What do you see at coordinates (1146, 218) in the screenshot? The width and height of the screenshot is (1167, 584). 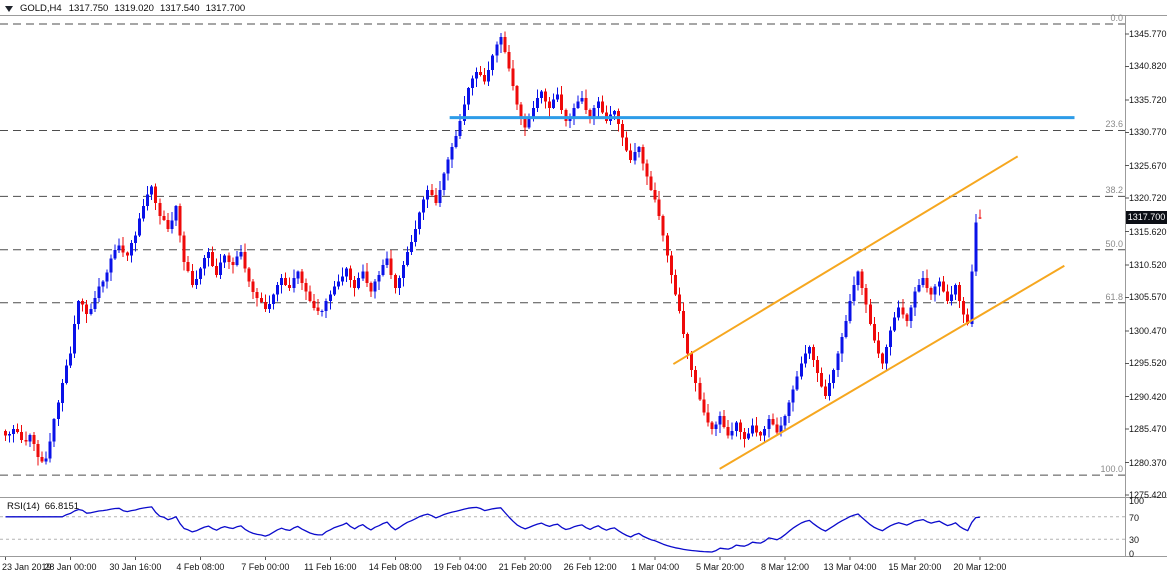 I see `current-price-badge: 1317.700` at bounding box center [1146, 218].